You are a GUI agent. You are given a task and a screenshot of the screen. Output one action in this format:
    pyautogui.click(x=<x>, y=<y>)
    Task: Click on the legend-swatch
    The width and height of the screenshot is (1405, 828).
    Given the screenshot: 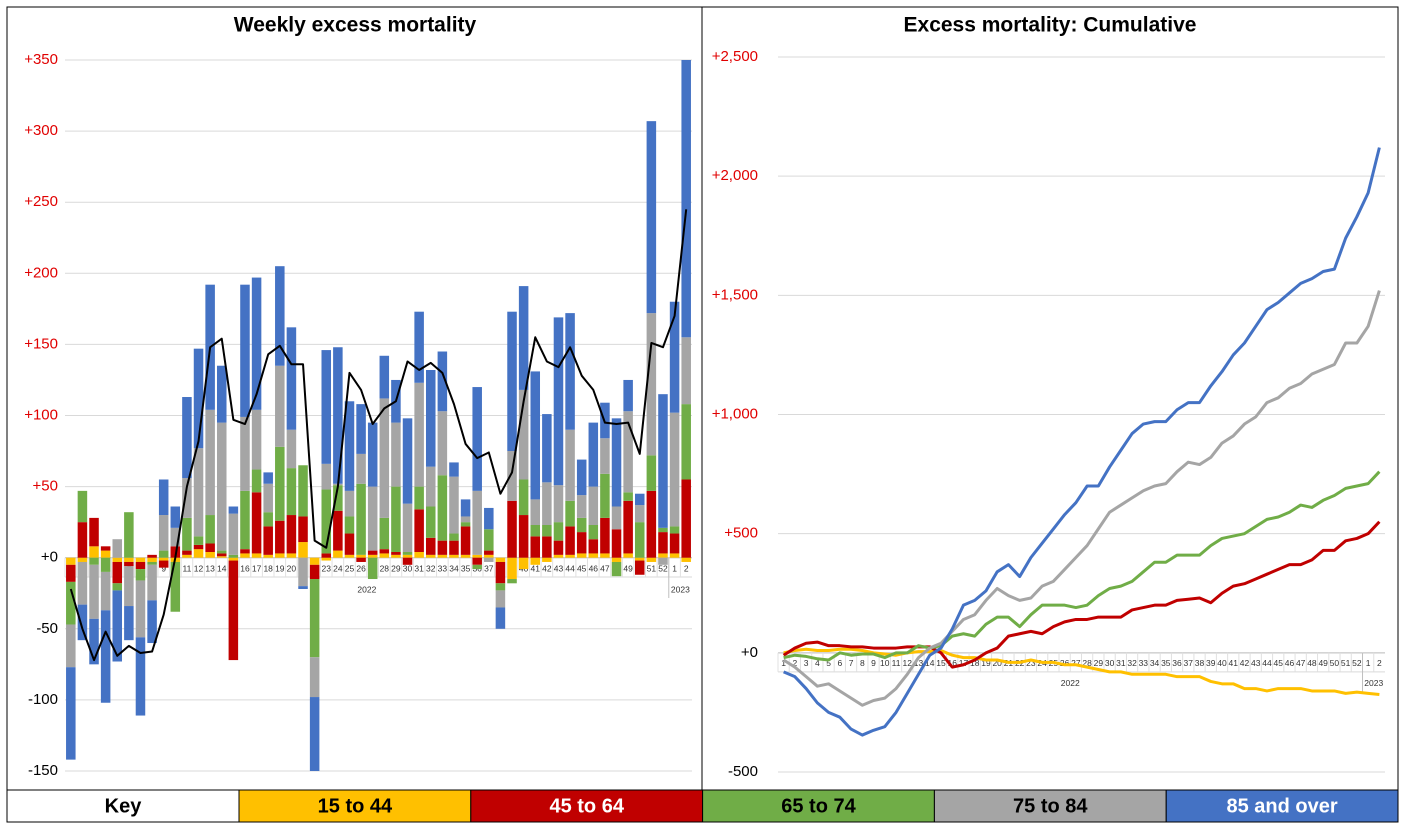 What is the action you would take?
    pyautogui.click(x=818, y=806)
    